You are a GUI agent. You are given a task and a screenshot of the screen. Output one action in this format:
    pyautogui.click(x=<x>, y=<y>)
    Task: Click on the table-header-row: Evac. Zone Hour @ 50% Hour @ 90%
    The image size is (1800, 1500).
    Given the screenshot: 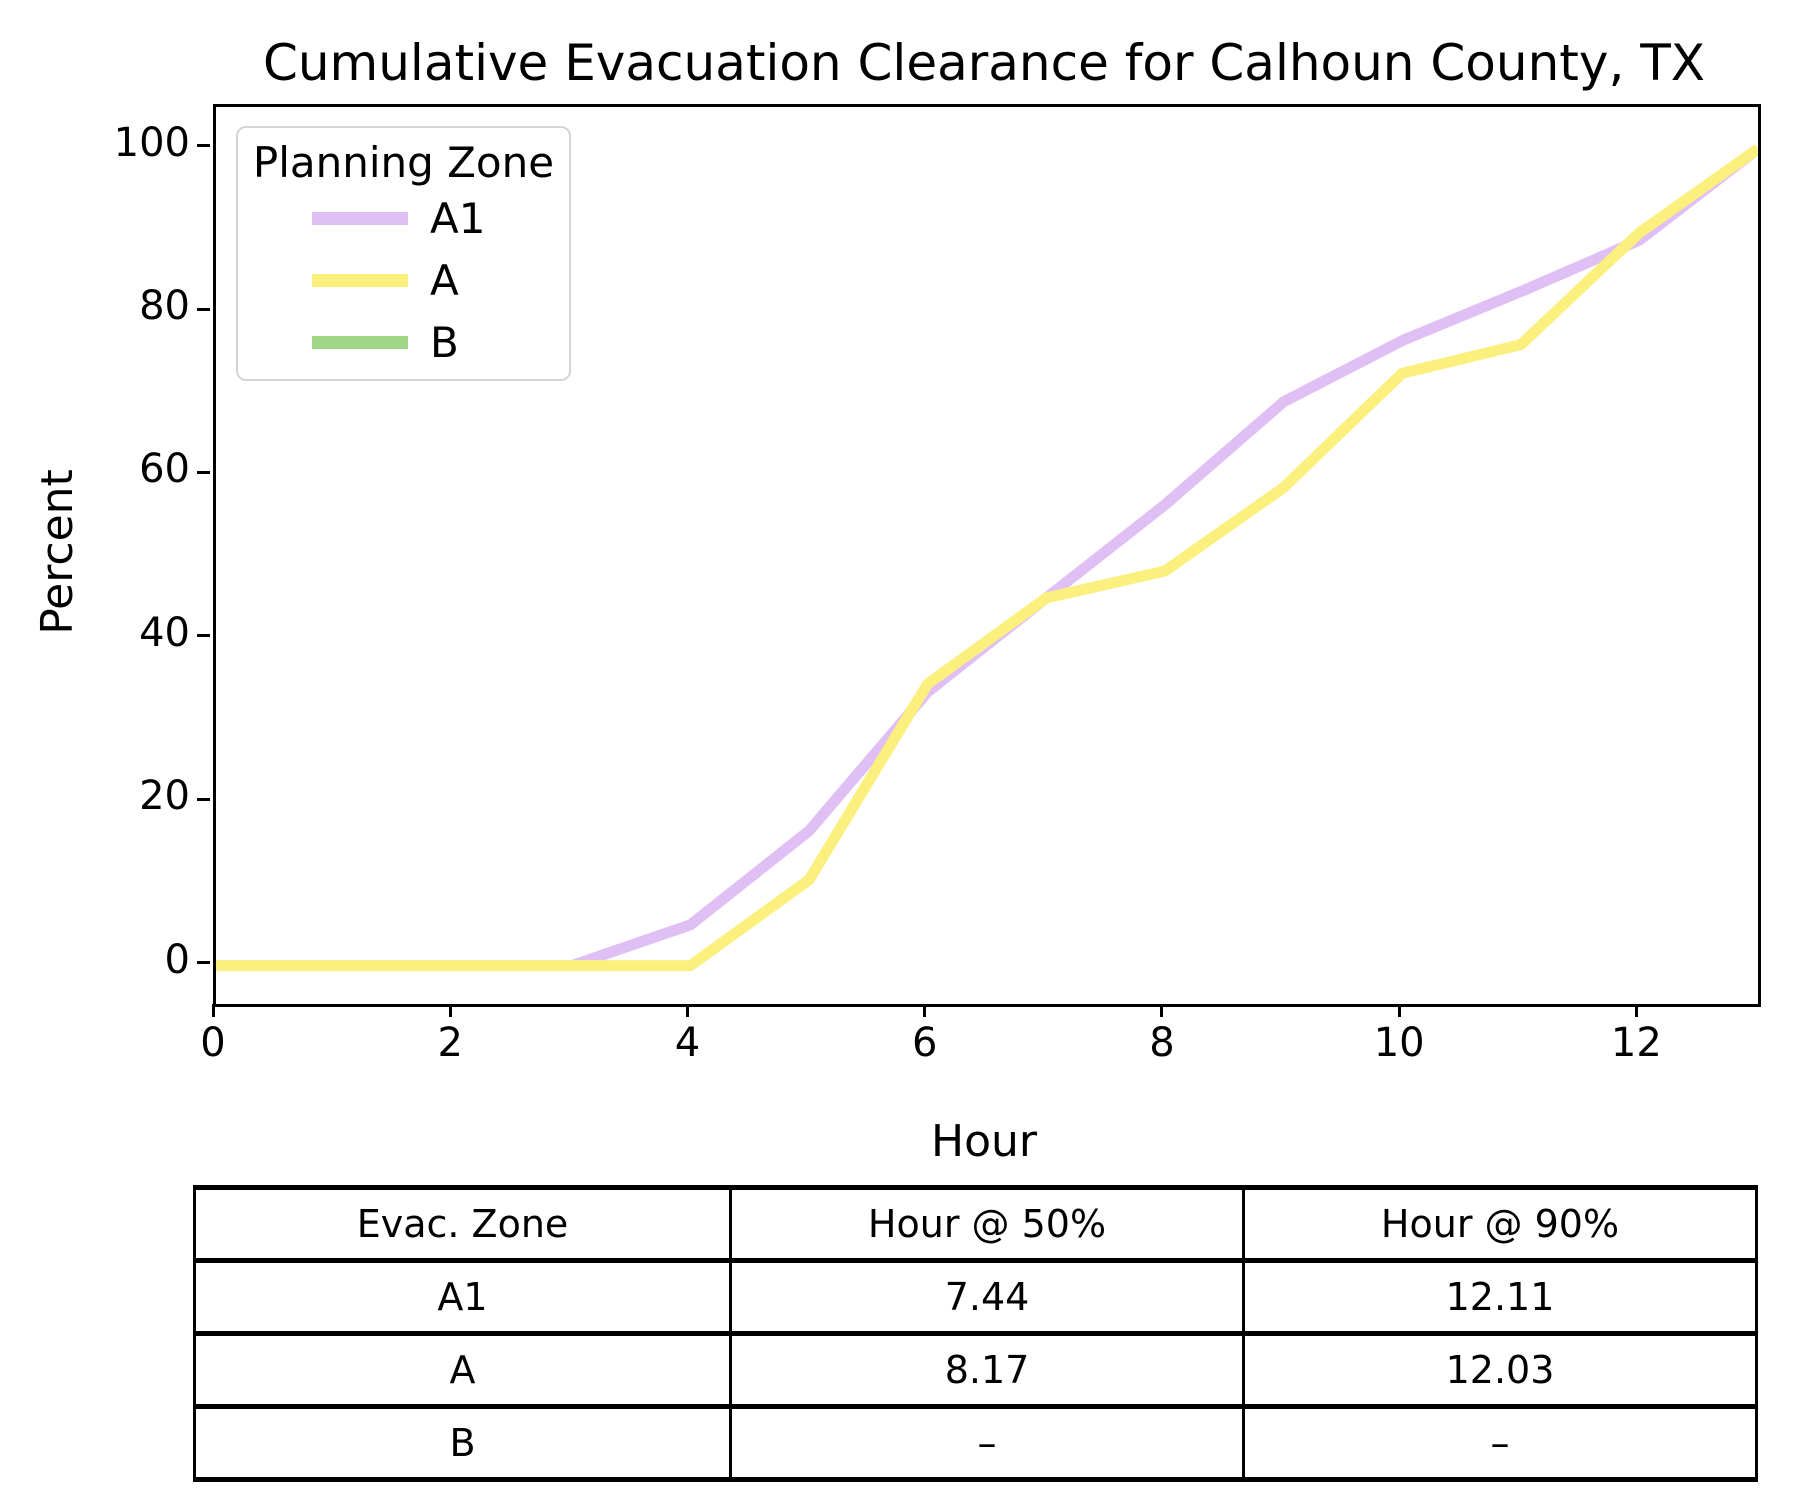 What is the action you would take?
    pyautogui.click(x=975, y=1224)
    